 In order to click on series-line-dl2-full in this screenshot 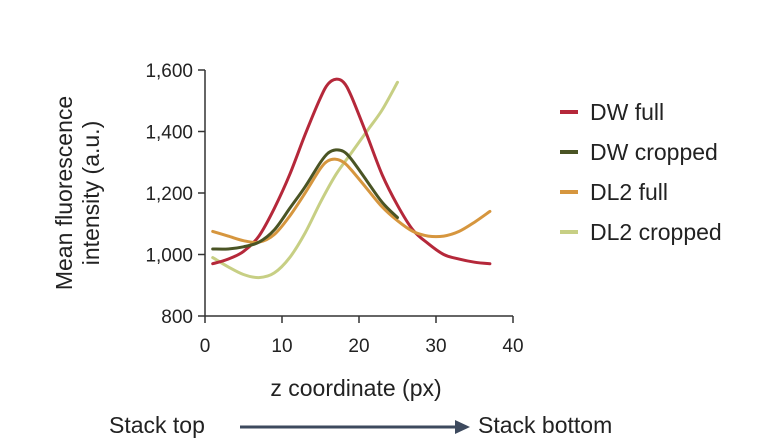, I will do `click(351, 201)`.